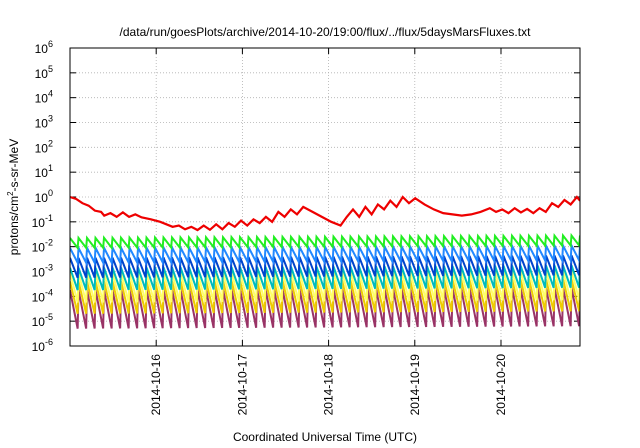 The height and width of the screenshot is (448, 640). Describe the element at coordinates (242, 385) in the screenshot. I see `x-tick-label: 2014-10-17` at that location.